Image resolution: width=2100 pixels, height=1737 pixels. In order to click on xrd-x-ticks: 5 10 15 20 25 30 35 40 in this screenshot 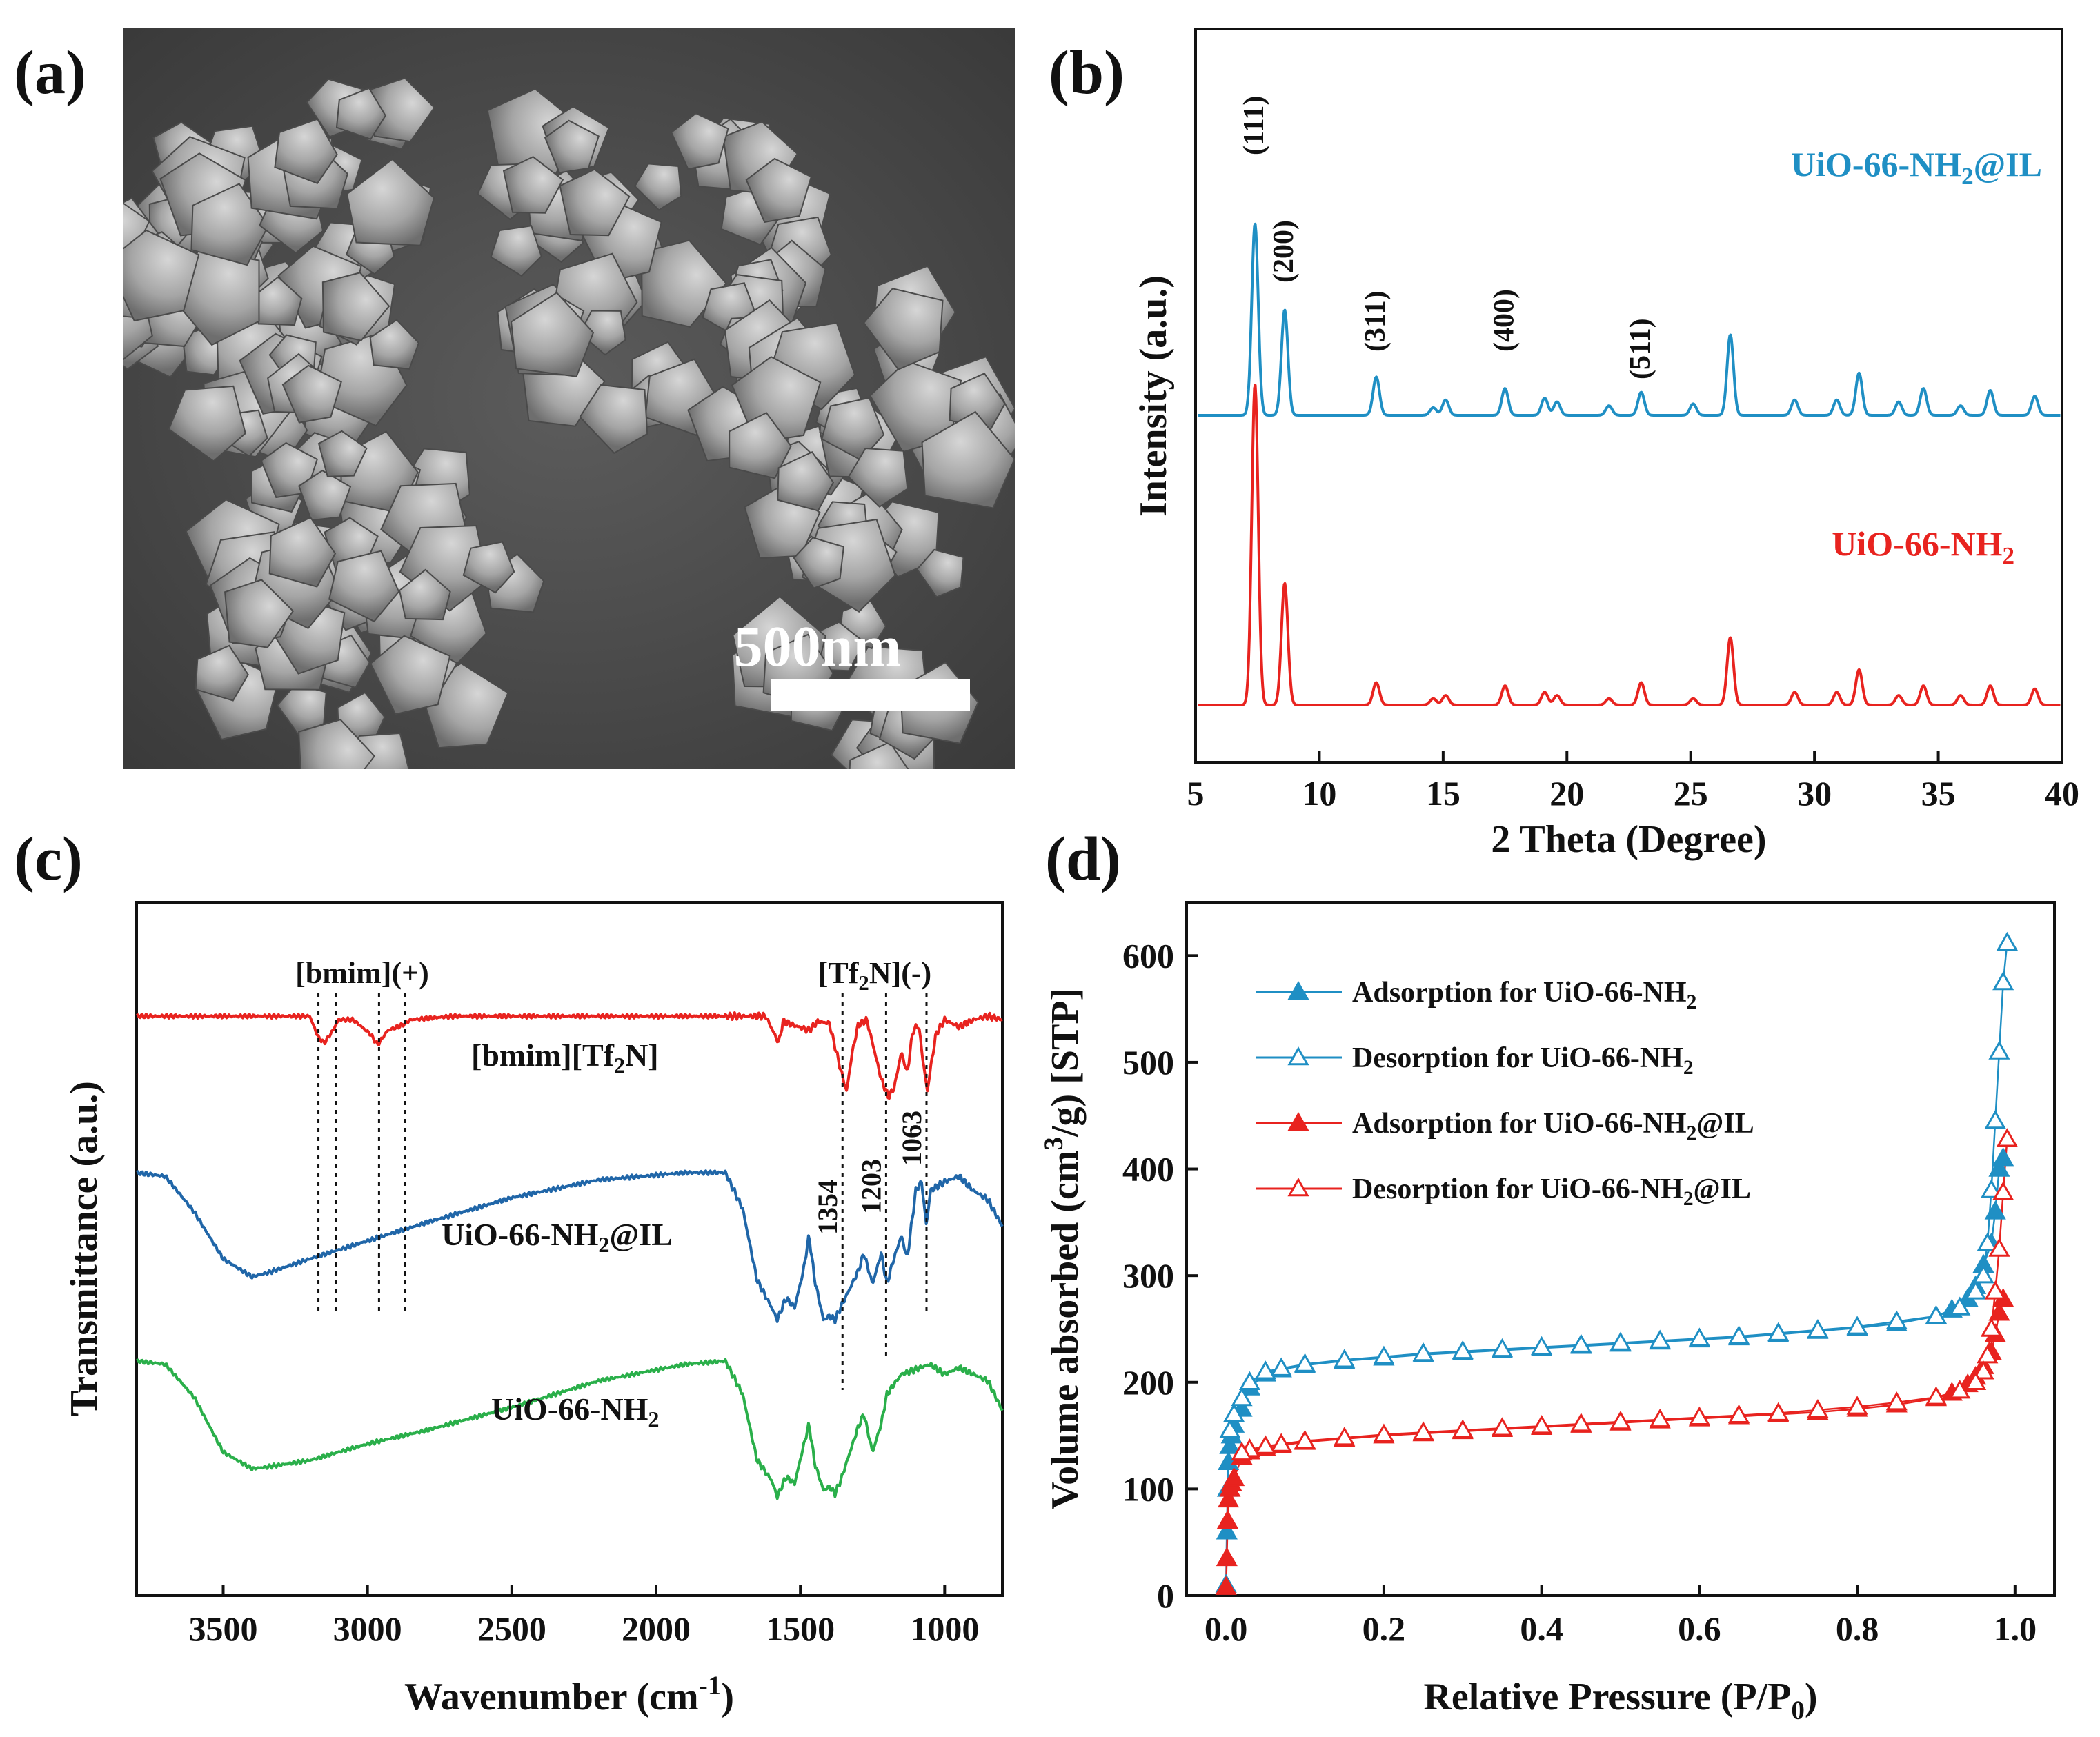, I will do `click(1633, 782)`.